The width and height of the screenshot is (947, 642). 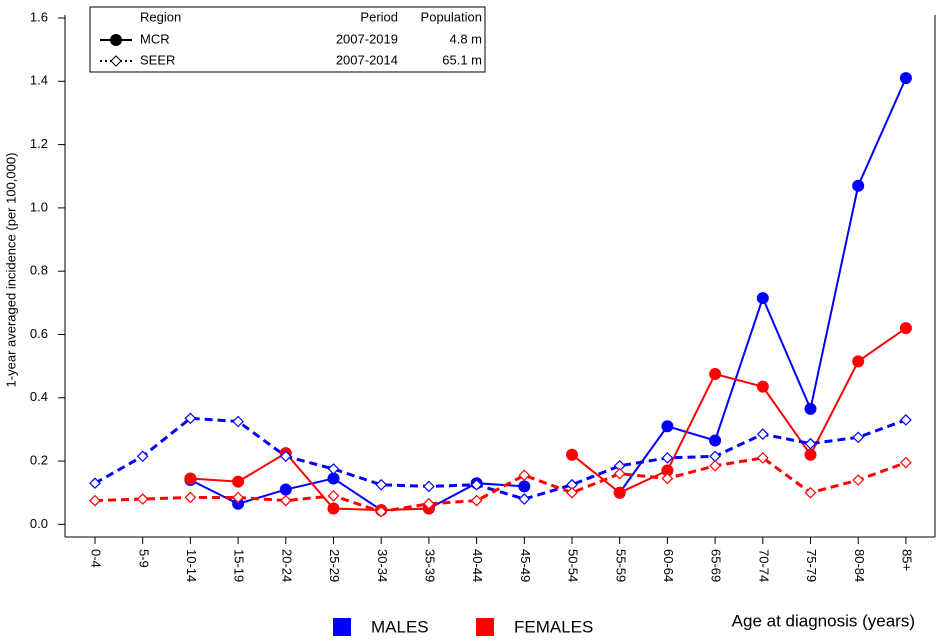 What do you see at coordinates (157, 59) in the screenshot?
I see `legend-cell: SEER` at bounding box center [157, 59].